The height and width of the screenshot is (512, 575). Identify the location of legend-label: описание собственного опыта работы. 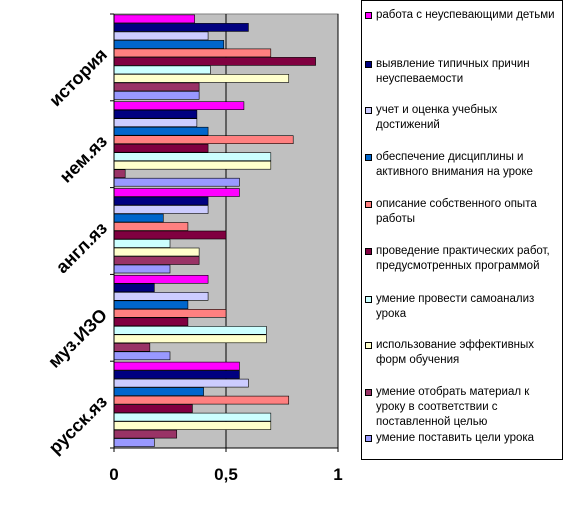
(456, 211).